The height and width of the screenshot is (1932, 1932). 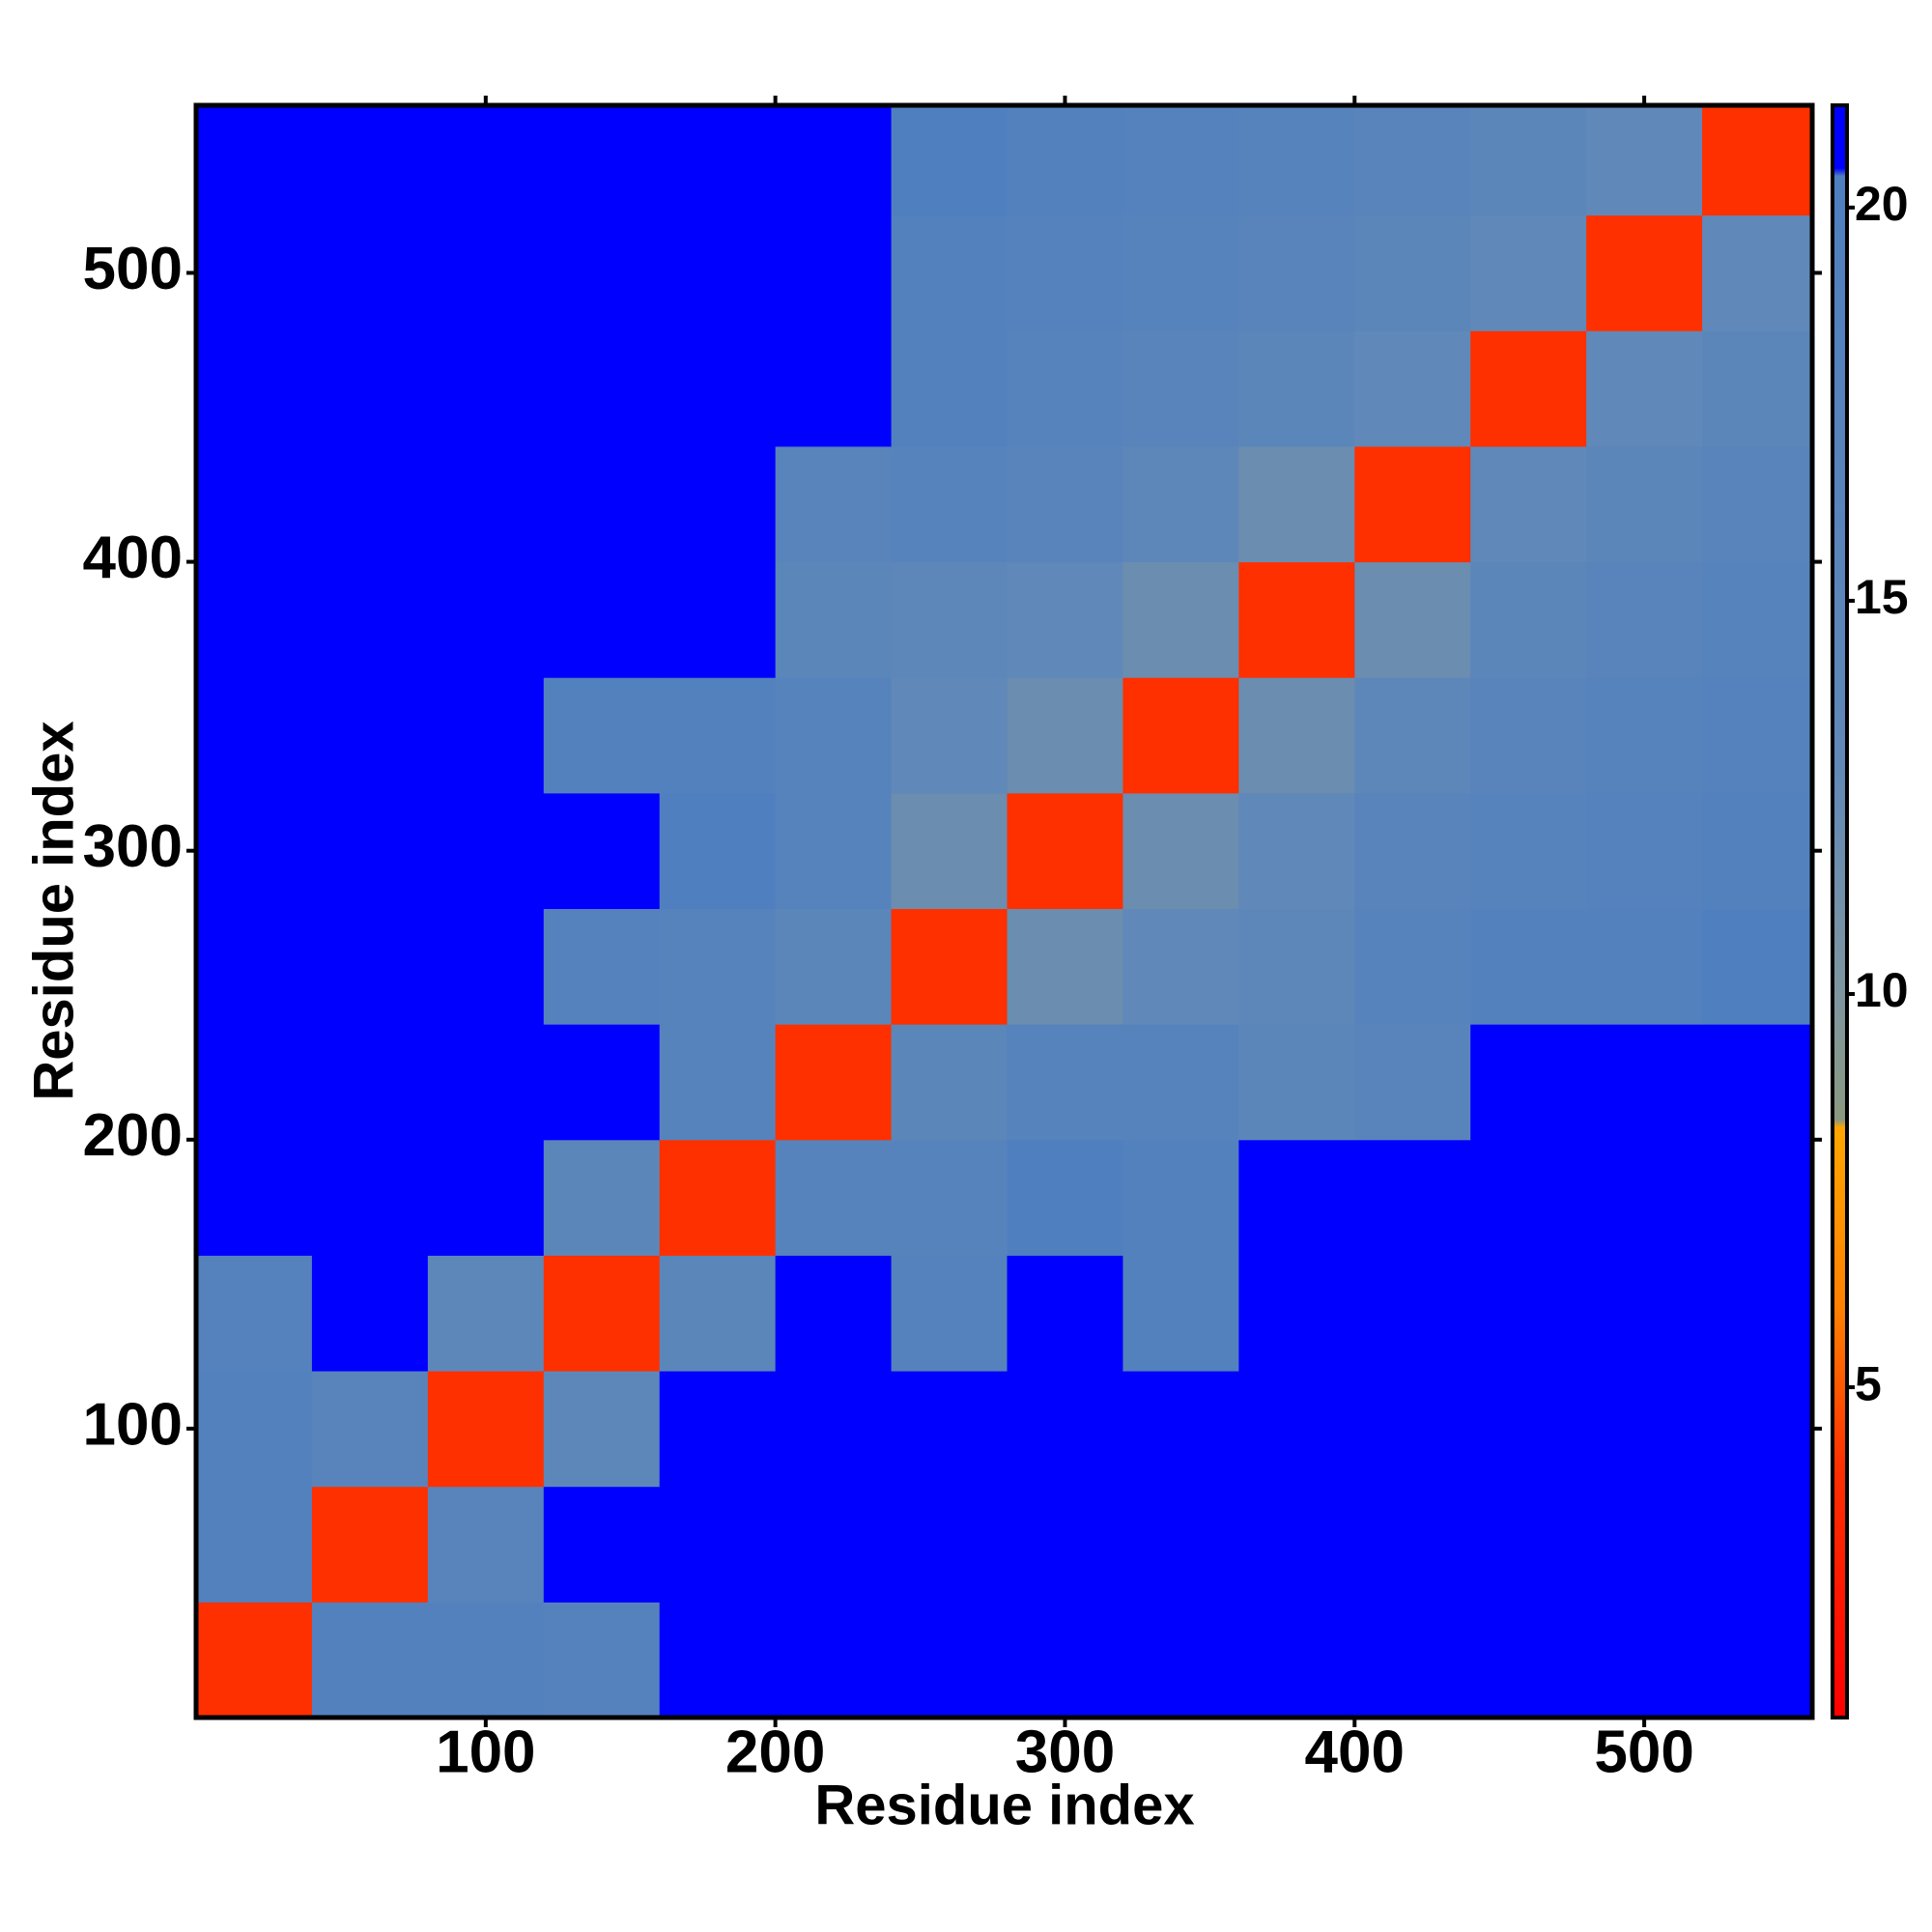 What do you see at coordinates (1355, 1752) in the screenshot?
I see `x-tick-label: 400` at bounding box center [1355, 1752].